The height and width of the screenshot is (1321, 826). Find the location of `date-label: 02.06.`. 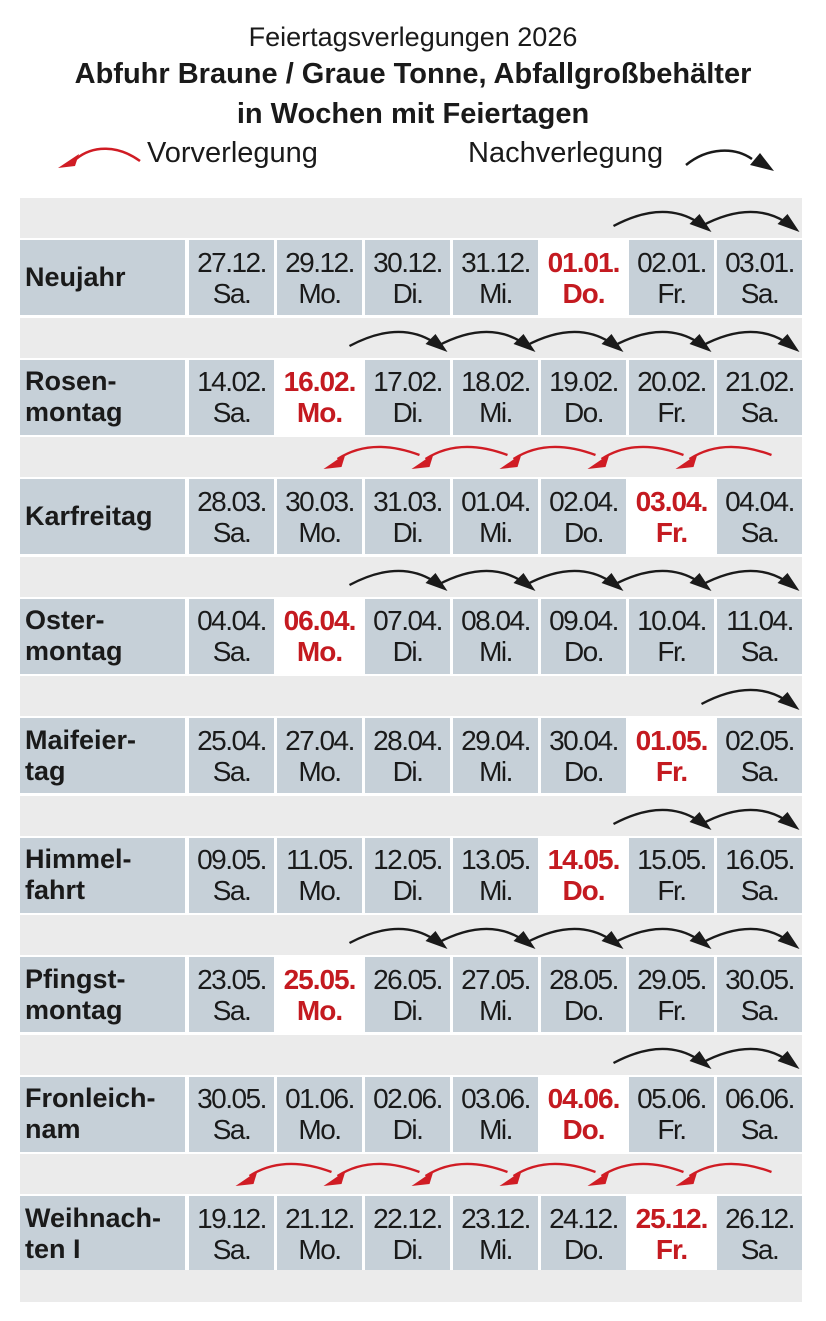

date-label: 02.06. is located at coordinates (408, 1098).